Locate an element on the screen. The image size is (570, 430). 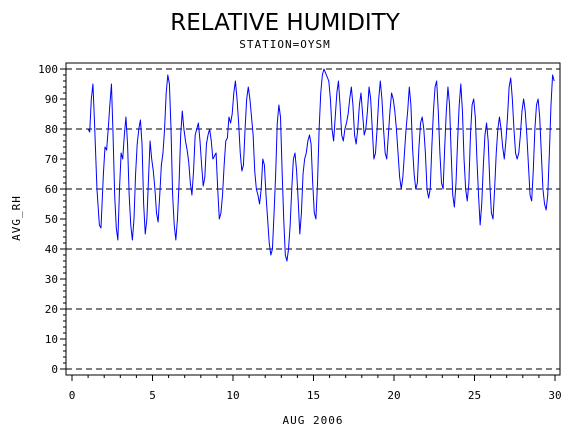
y-tick-label-40: 40 is located at coordinates (51, 249).